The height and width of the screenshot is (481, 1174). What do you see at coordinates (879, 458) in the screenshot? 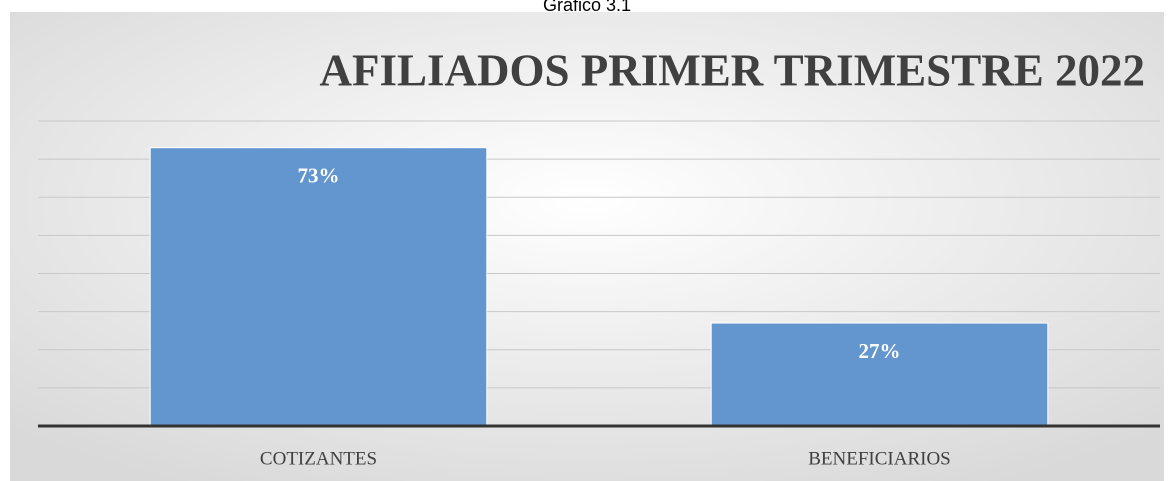
I see `x-tick-label: BENEFICIARIOS` at bounding box center [879, 458].